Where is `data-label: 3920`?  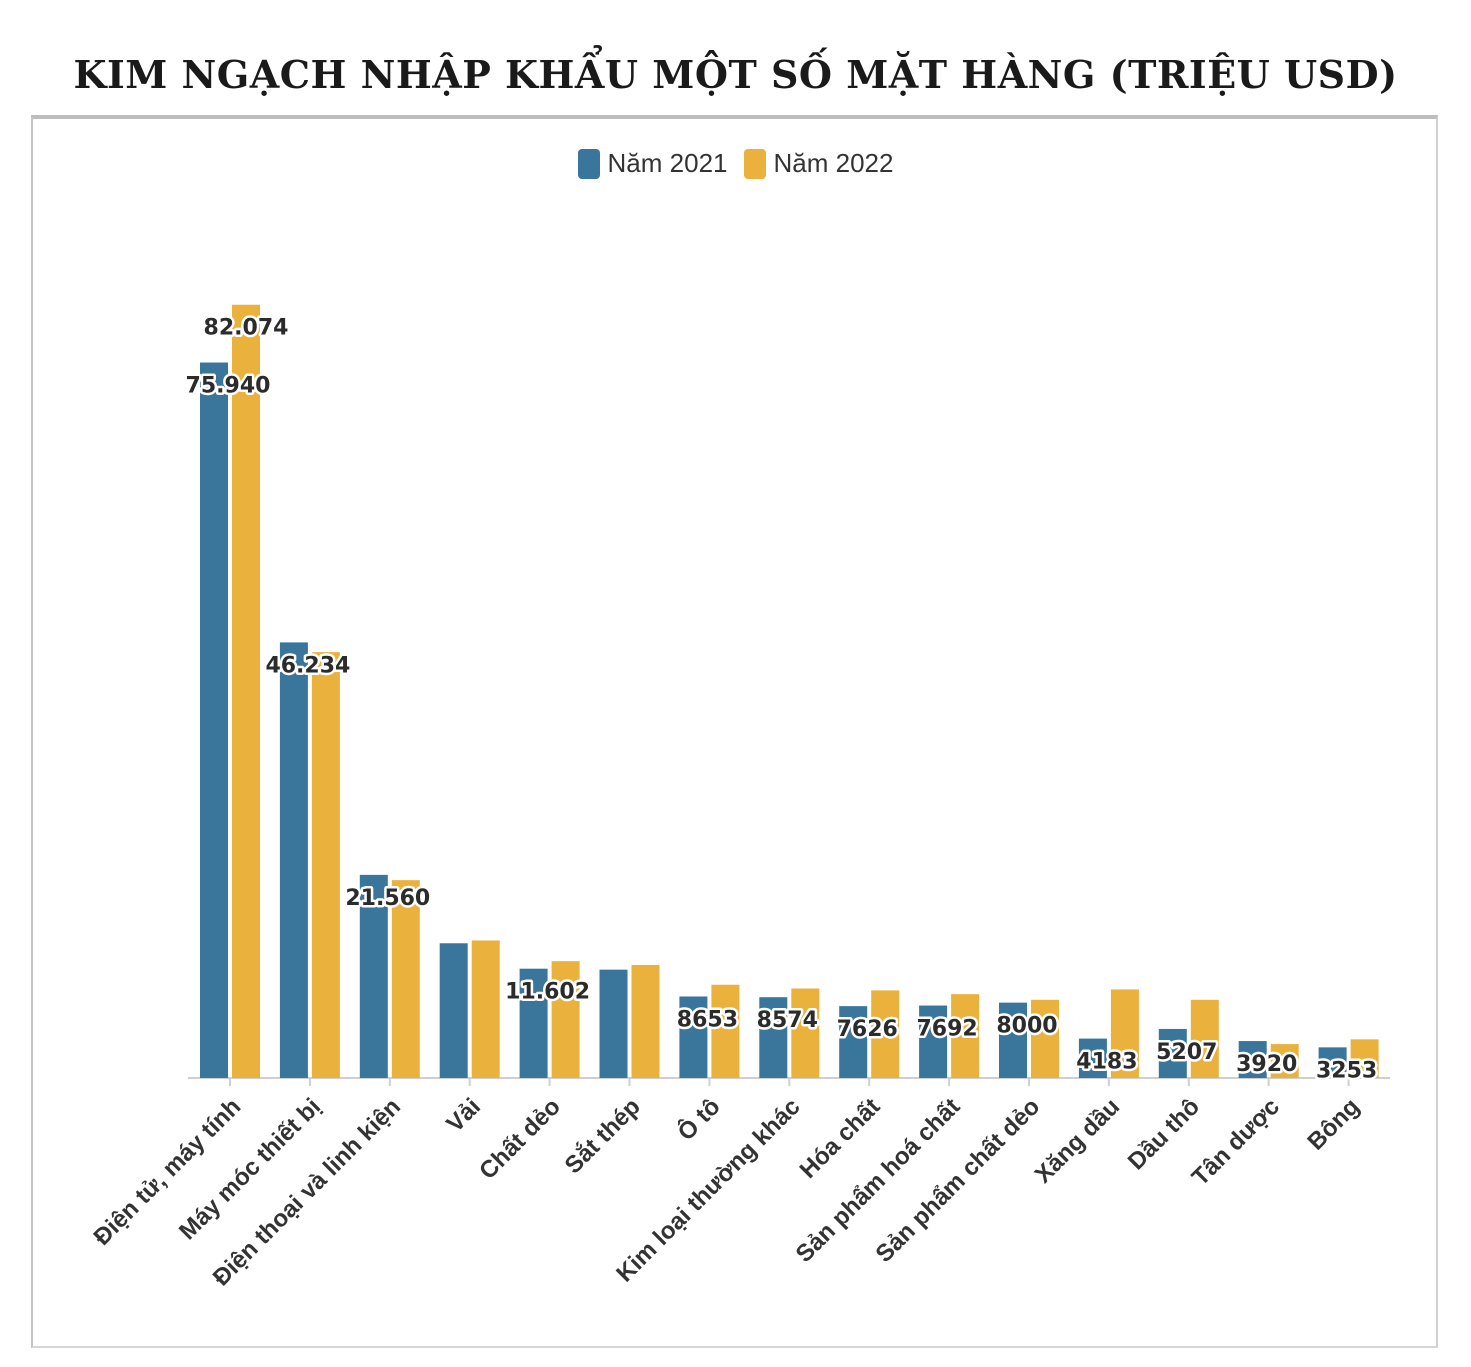 data-label: 3920 is located at coordinates (1266, 1064).